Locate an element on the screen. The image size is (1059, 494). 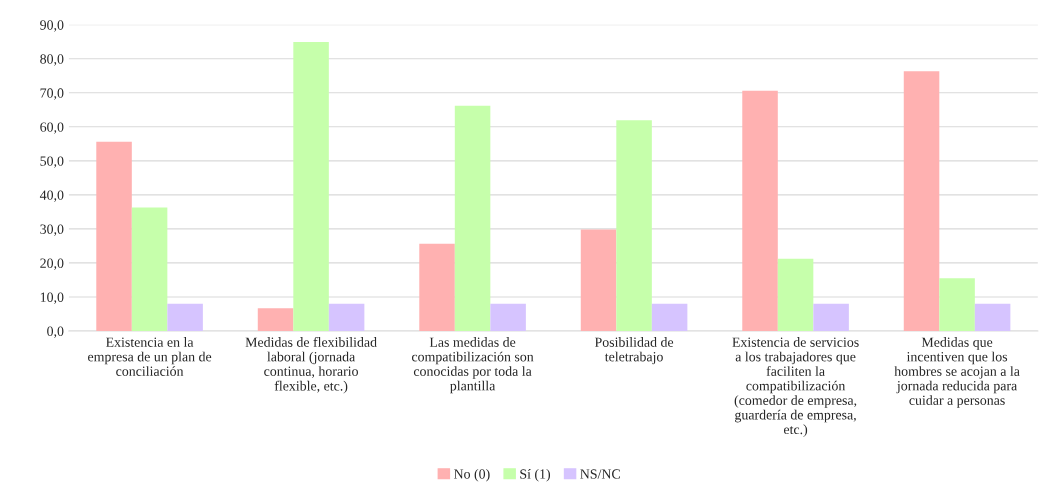
x-tick-label: Posibilidad de teletrabajo is located at coordinates (634, 351).